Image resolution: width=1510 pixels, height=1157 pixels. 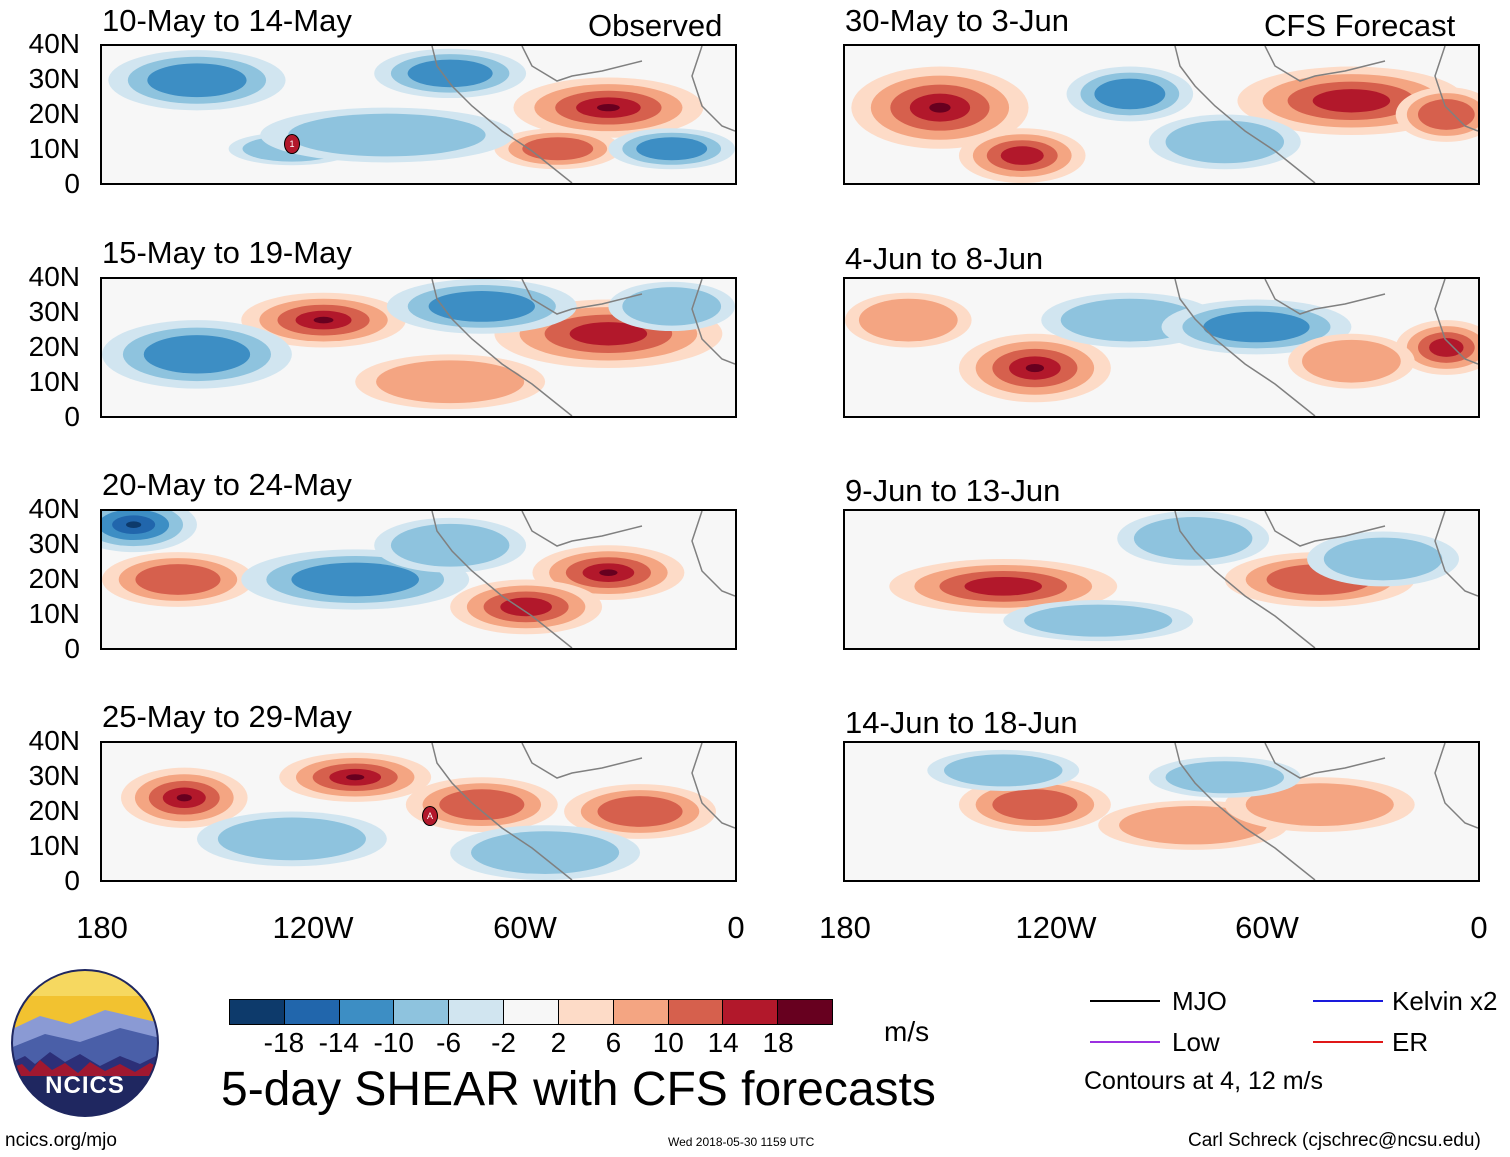 I want to click on colorbar-label-4: -2, so click(x=503, y=1042).